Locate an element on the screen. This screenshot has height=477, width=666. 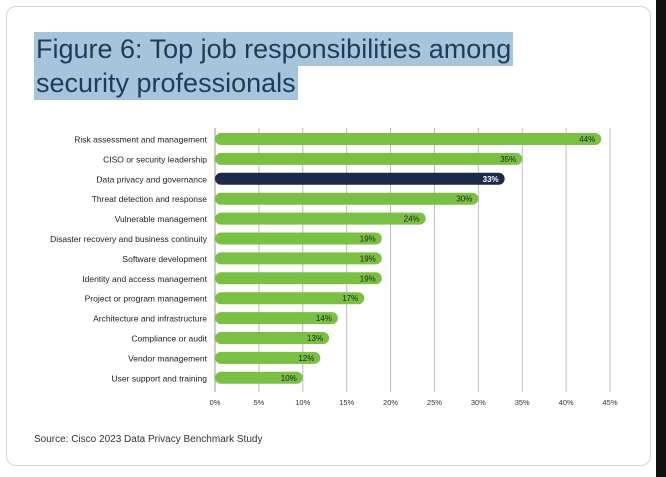
figure-title-line-2: security professionals is located at coordinates (166, 83).